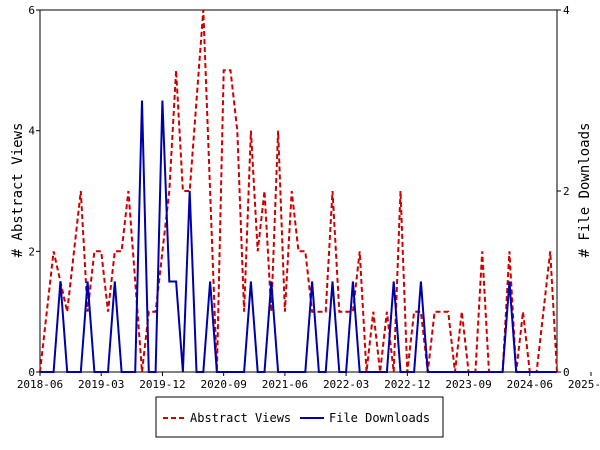 This screenshot has width=600, height=450. I want to click on y-tick-label-right-0: 0, so click(566, 372).